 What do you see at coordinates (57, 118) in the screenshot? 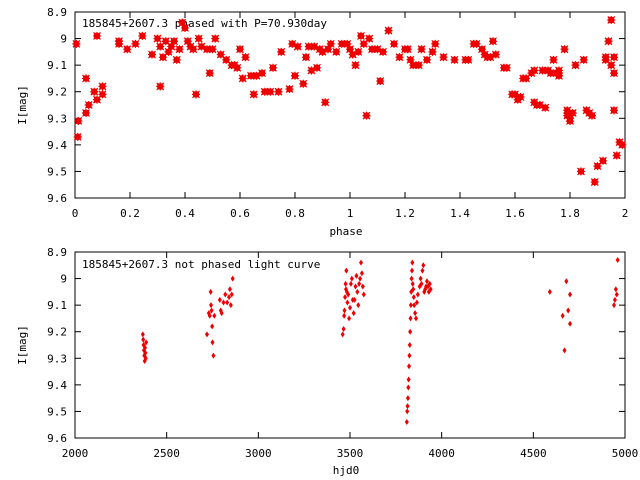
I see `y-tick-label: 9.3` at bounding box center [57, 118].